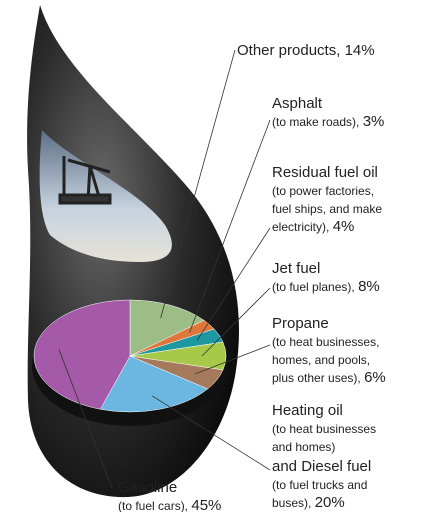 The width and height of the screenshot is (421, 512). I want to click on slice-label: (to make roads), 3%, so click(328, 121).